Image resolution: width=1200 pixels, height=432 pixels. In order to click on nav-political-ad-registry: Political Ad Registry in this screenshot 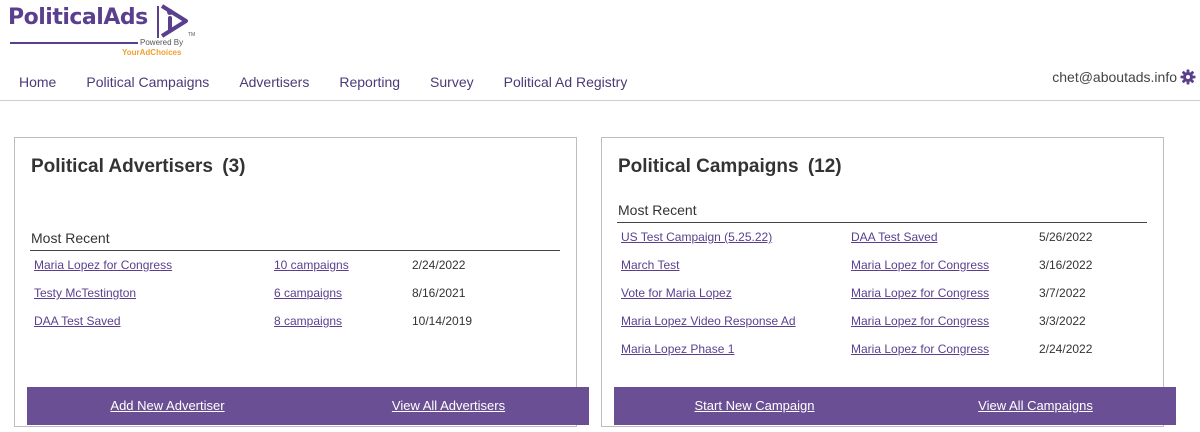, I will do `click(565, 82)`.